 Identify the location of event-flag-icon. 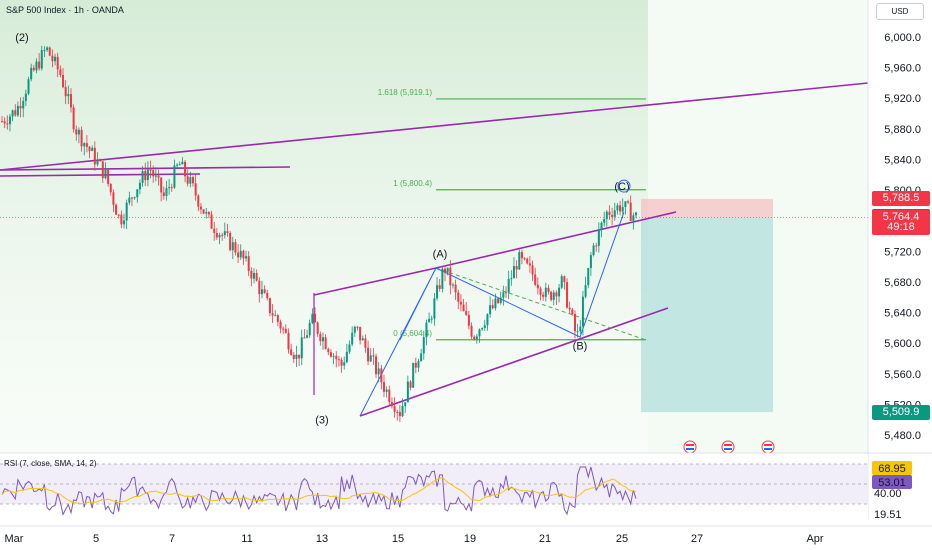
(768, 447).